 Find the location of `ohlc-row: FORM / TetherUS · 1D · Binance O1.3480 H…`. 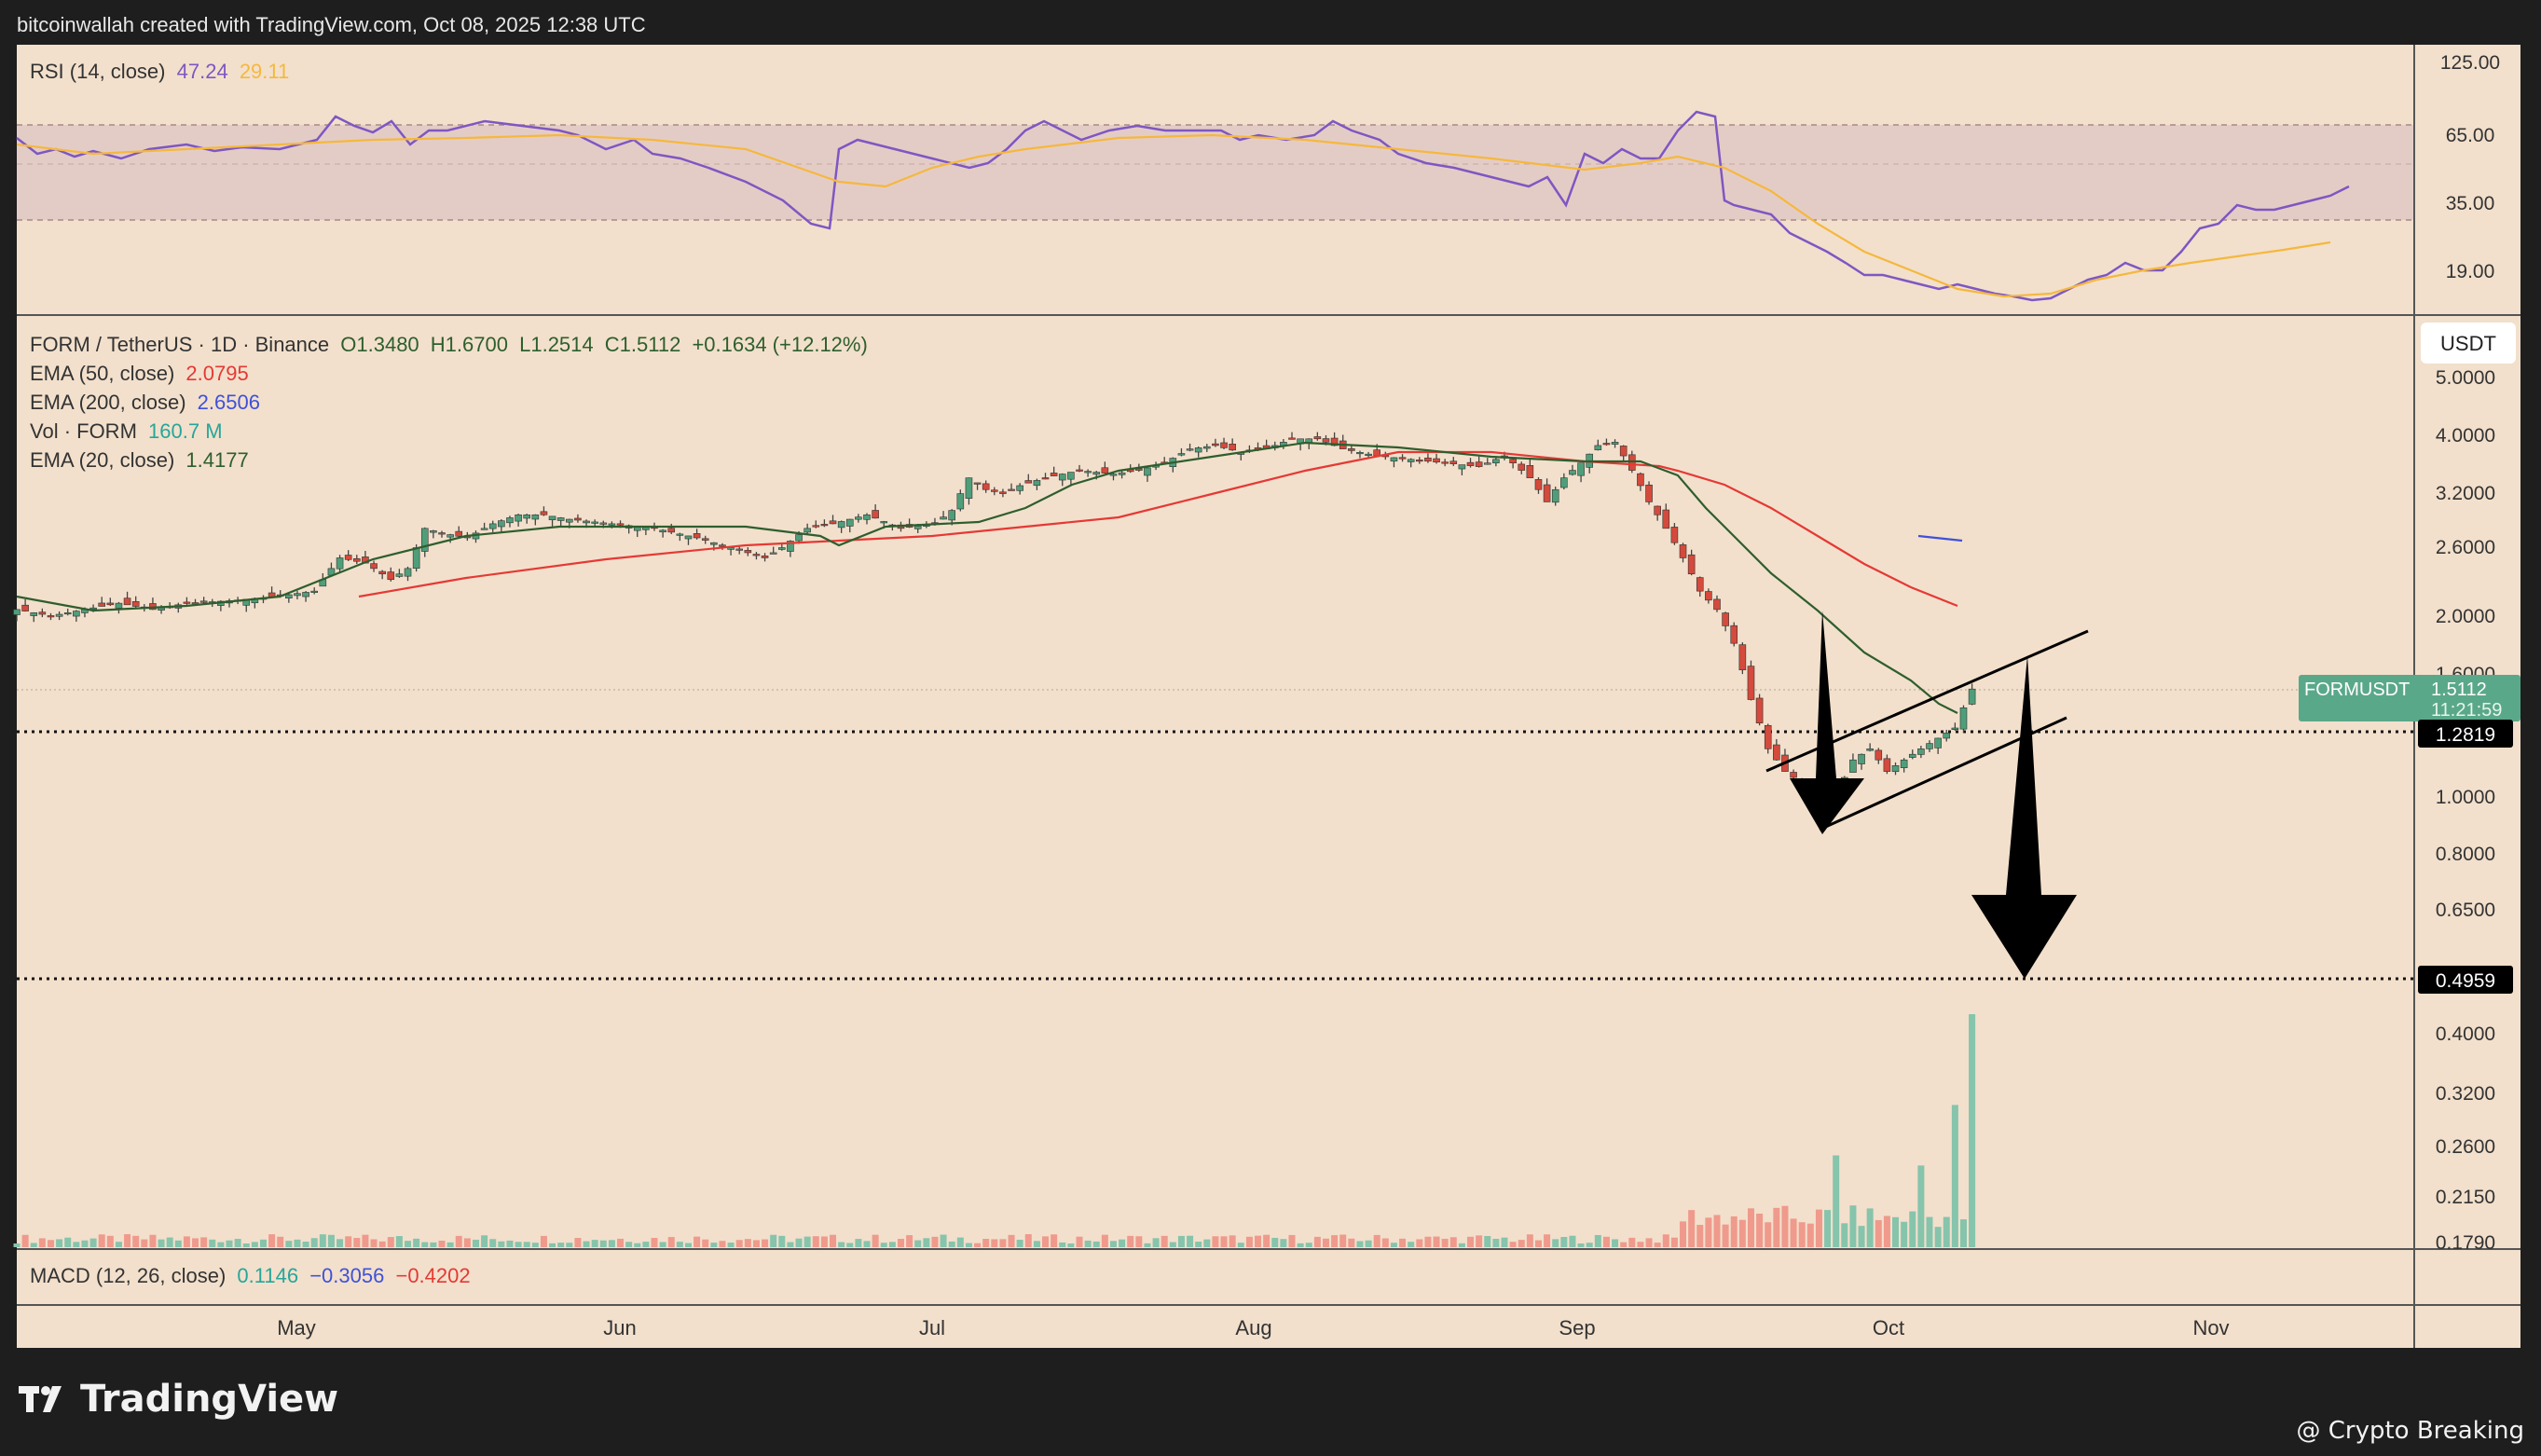

ohlc-row: FORM / TetherUS · 1D · Binance O1.3480 H… is located at coordinates (451, 344).